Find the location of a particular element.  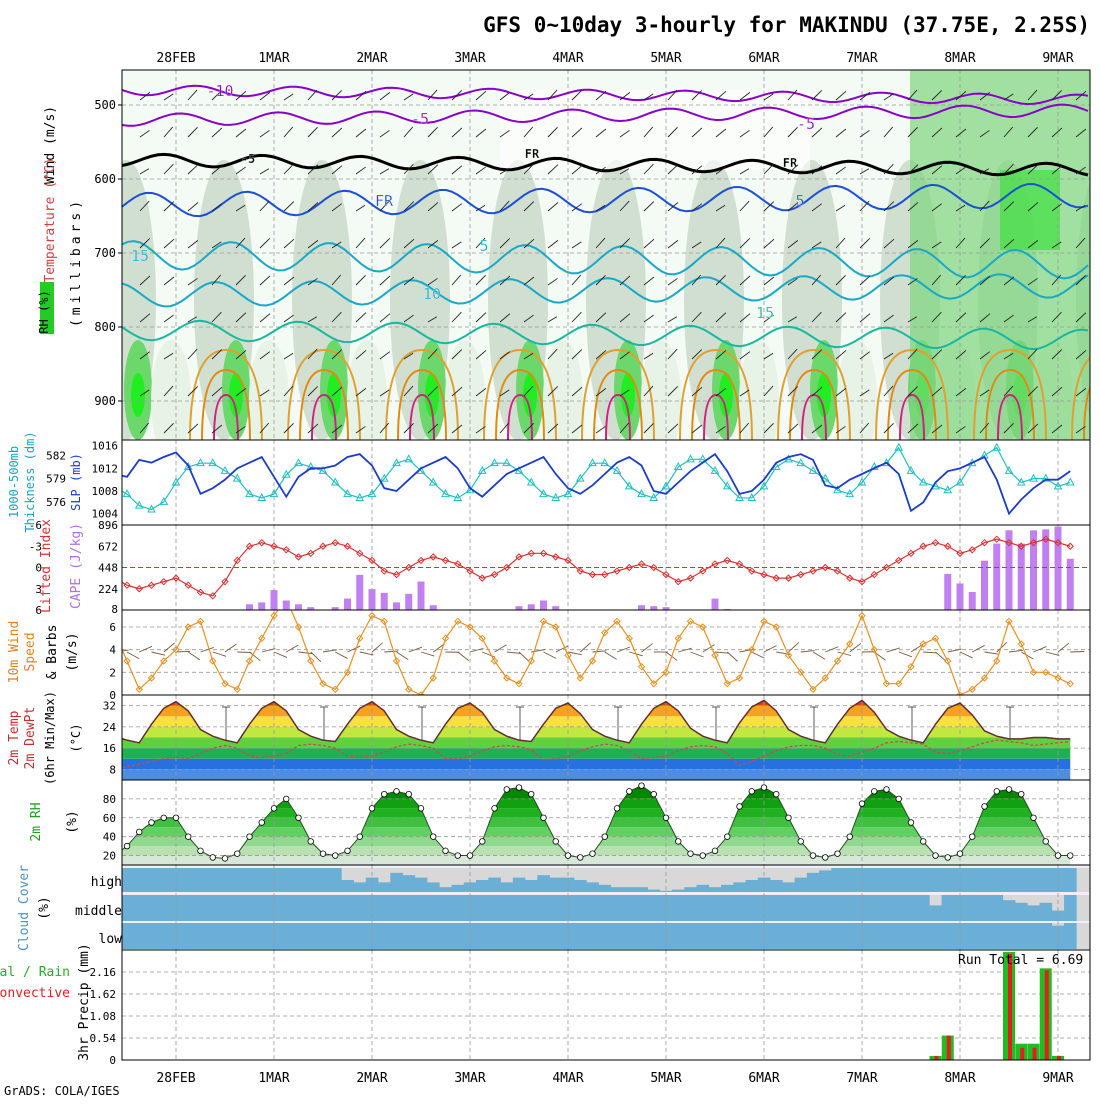

top-date-label: 8MAR is located at coordinates (959, 58).